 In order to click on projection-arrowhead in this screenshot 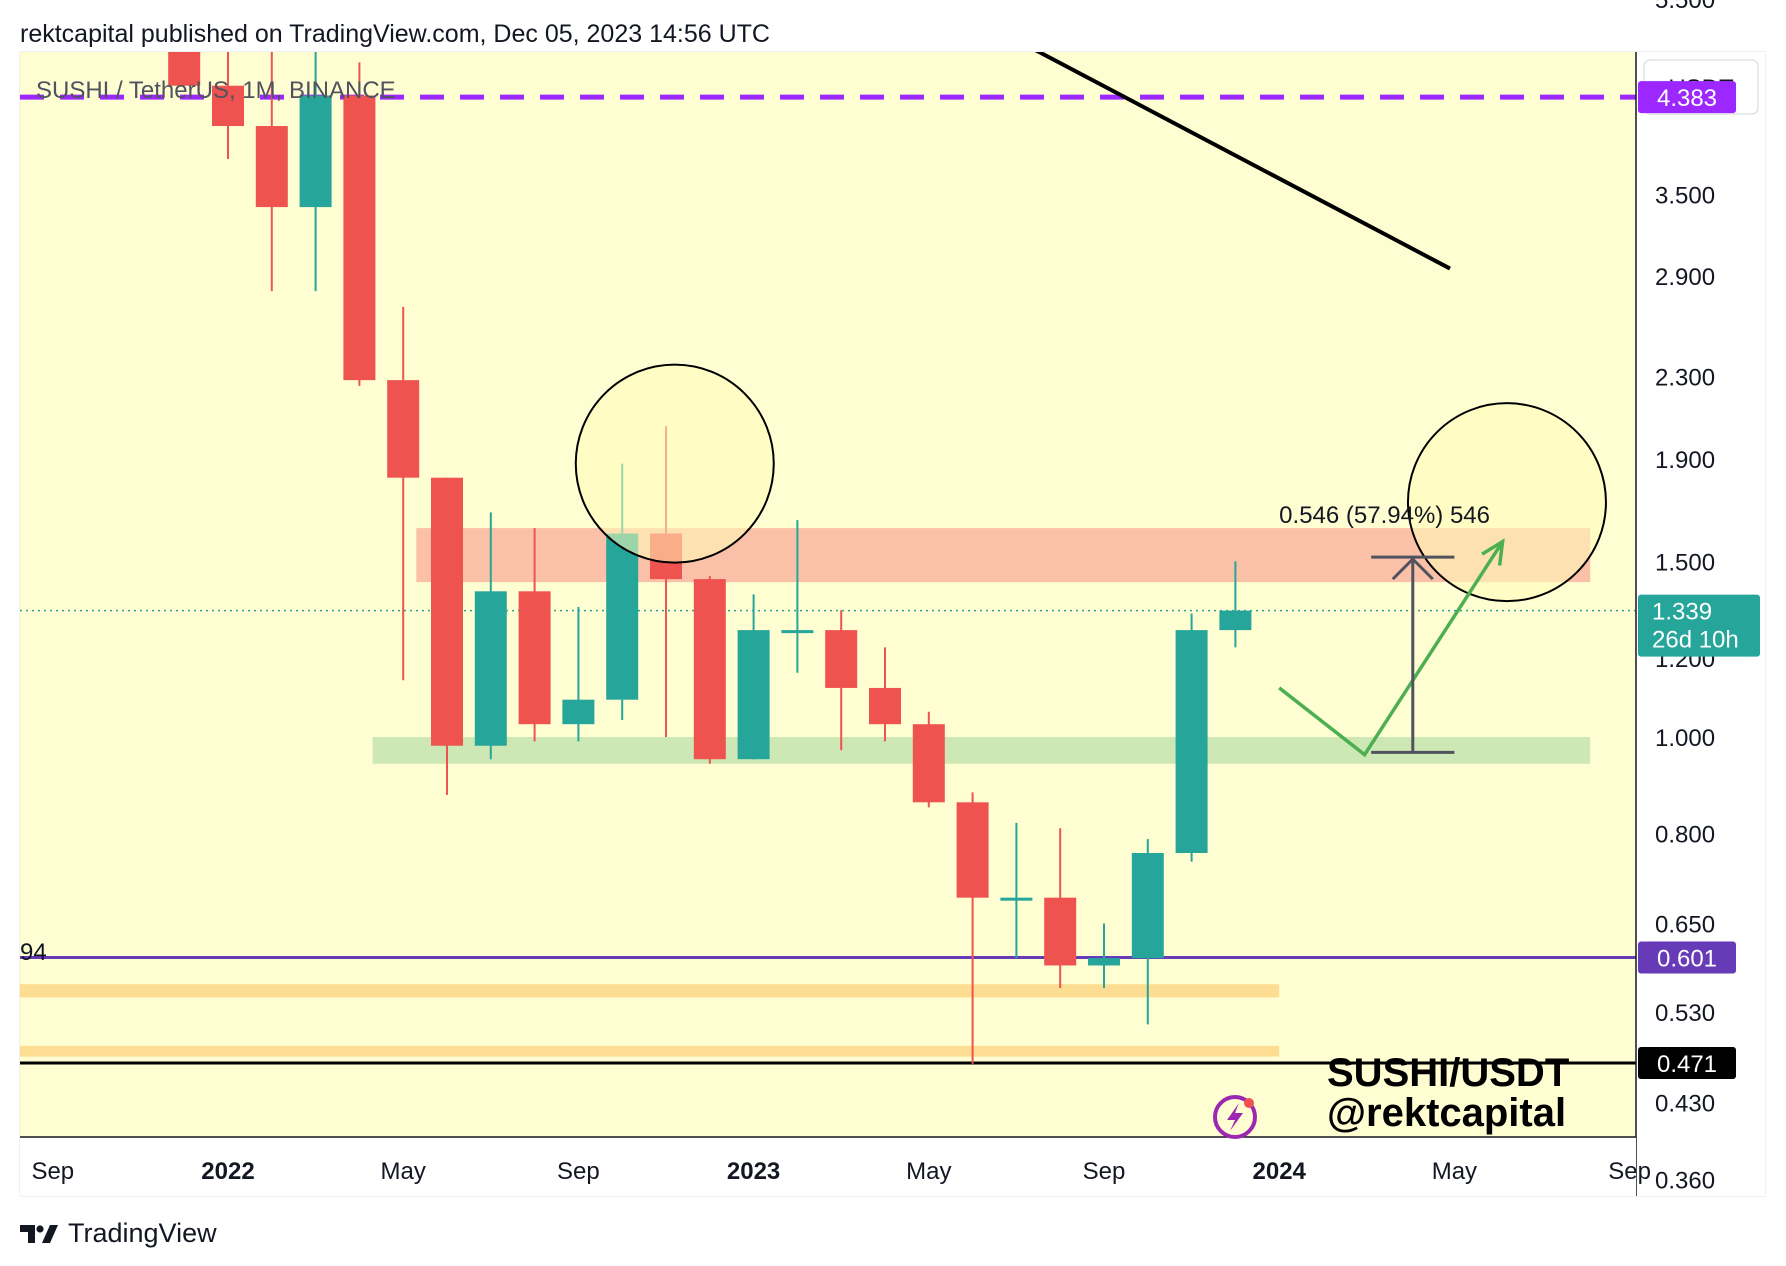, I will do `click(1493, 552)`.